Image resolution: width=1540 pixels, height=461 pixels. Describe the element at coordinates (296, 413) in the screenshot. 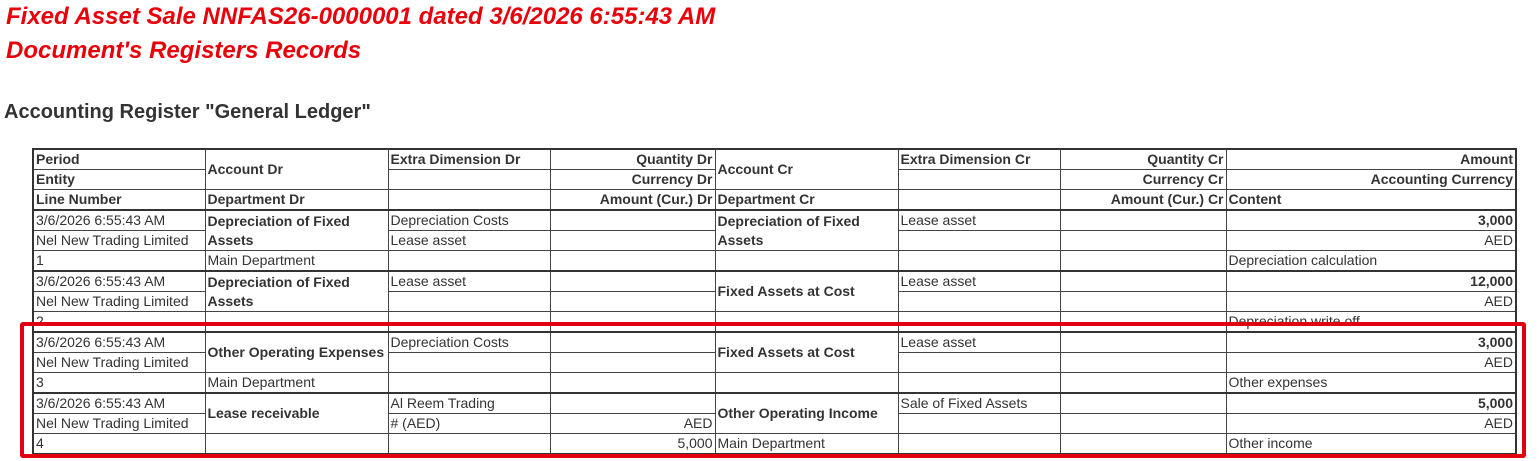

I see `account-dr: Lease receivable` at that location.